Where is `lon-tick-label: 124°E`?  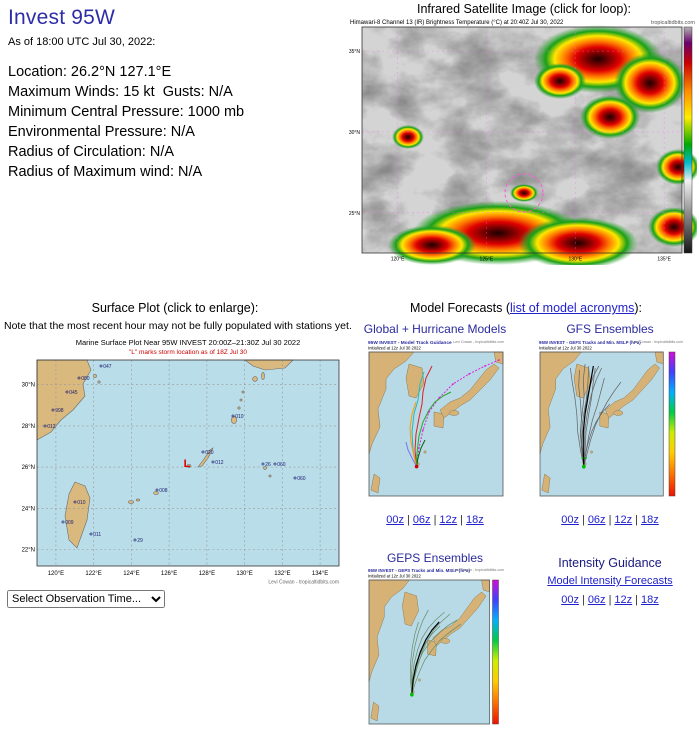
lon-tick-label: 124°E is located at coordinates (131, 574).